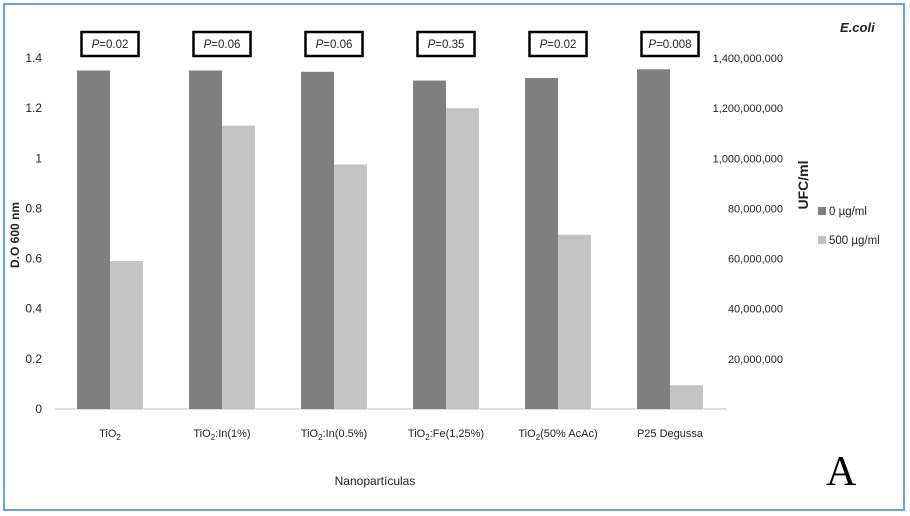 The height and width of the screenshot is (516, 910). I want to click on x-tick-label: P25 Degussa, so click(670, 434).